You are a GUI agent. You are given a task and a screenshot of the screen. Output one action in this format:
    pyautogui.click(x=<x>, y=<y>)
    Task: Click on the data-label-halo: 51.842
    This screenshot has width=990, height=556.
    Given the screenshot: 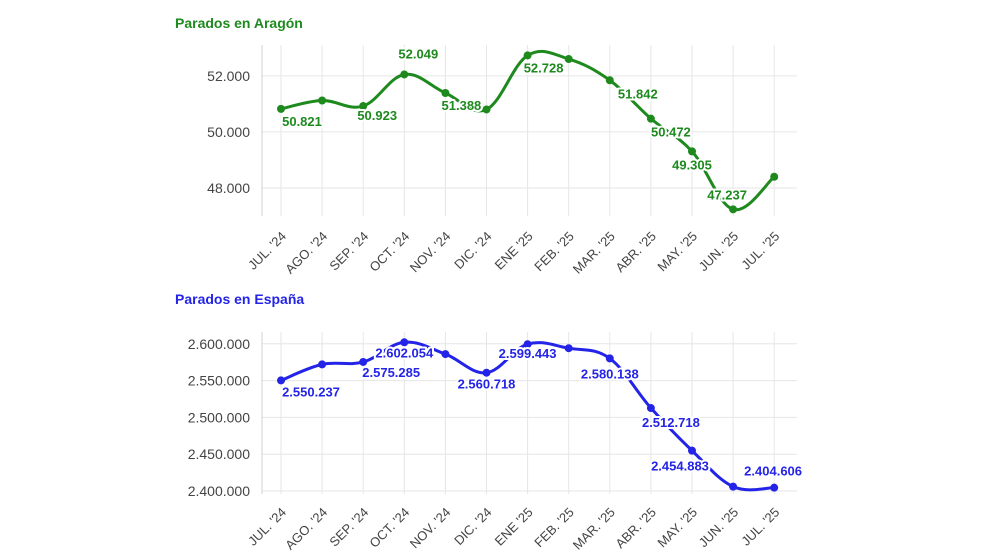 What is the action you would take?
    pyautogui.click(x=638, y=93)
    